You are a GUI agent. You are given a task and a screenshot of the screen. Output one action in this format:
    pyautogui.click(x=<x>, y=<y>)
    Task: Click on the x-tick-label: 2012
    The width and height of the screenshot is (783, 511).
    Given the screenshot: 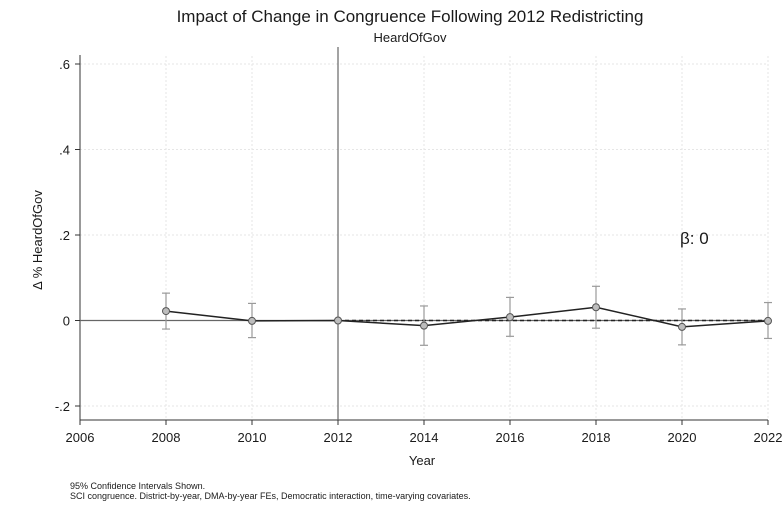 What is the action you would take?
    pyautogui.click(x=338, y=437)
    